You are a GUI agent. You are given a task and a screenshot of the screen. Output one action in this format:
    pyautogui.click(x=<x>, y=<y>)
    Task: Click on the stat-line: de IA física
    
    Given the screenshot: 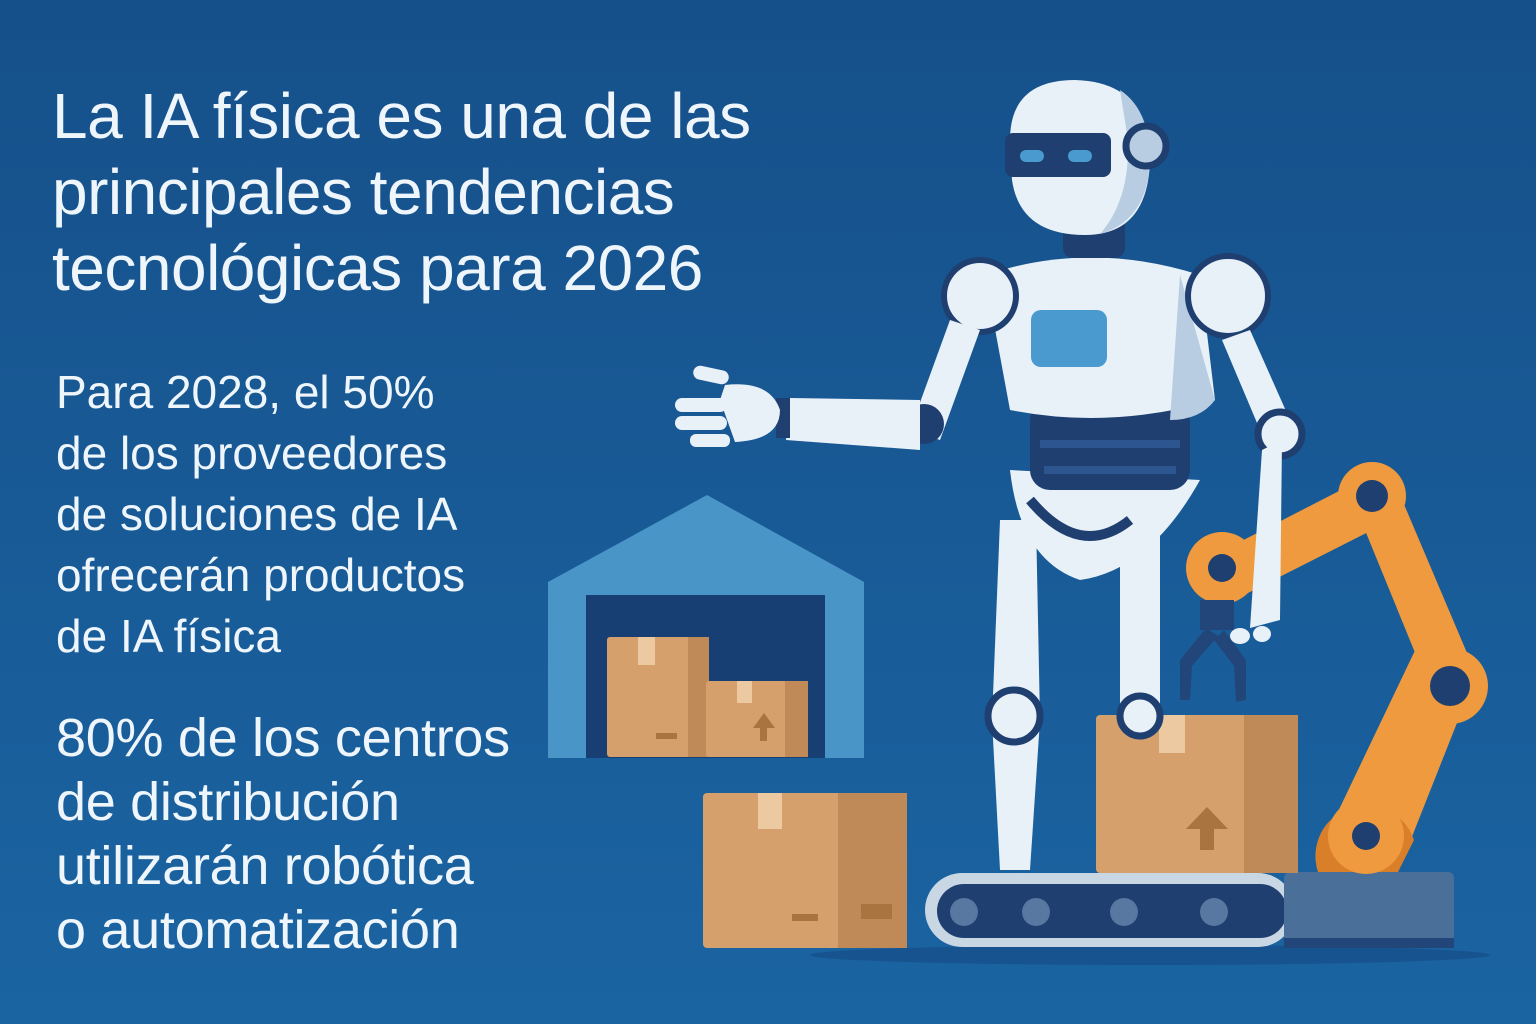 What is the action you would take?
    pyautogui.click(x=169, y=636)
    